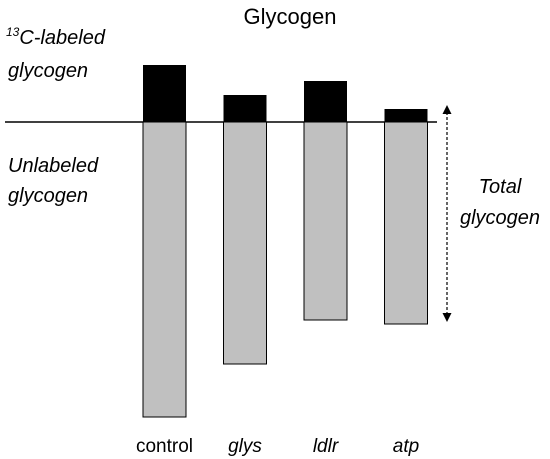 Image resolution: width=550 pixels, height=459 pixels. I want to click on labeled-glycogen-label-line2: glycogen, so click(48, 71).